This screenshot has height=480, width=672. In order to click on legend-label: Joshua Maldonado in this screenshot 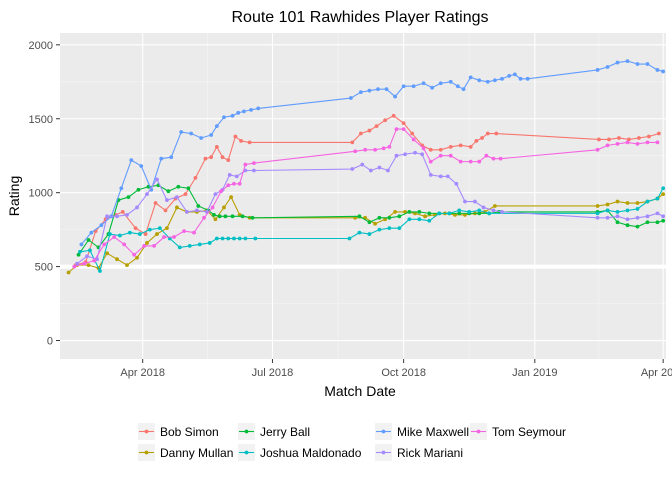, I will do `click(311, 453)`.